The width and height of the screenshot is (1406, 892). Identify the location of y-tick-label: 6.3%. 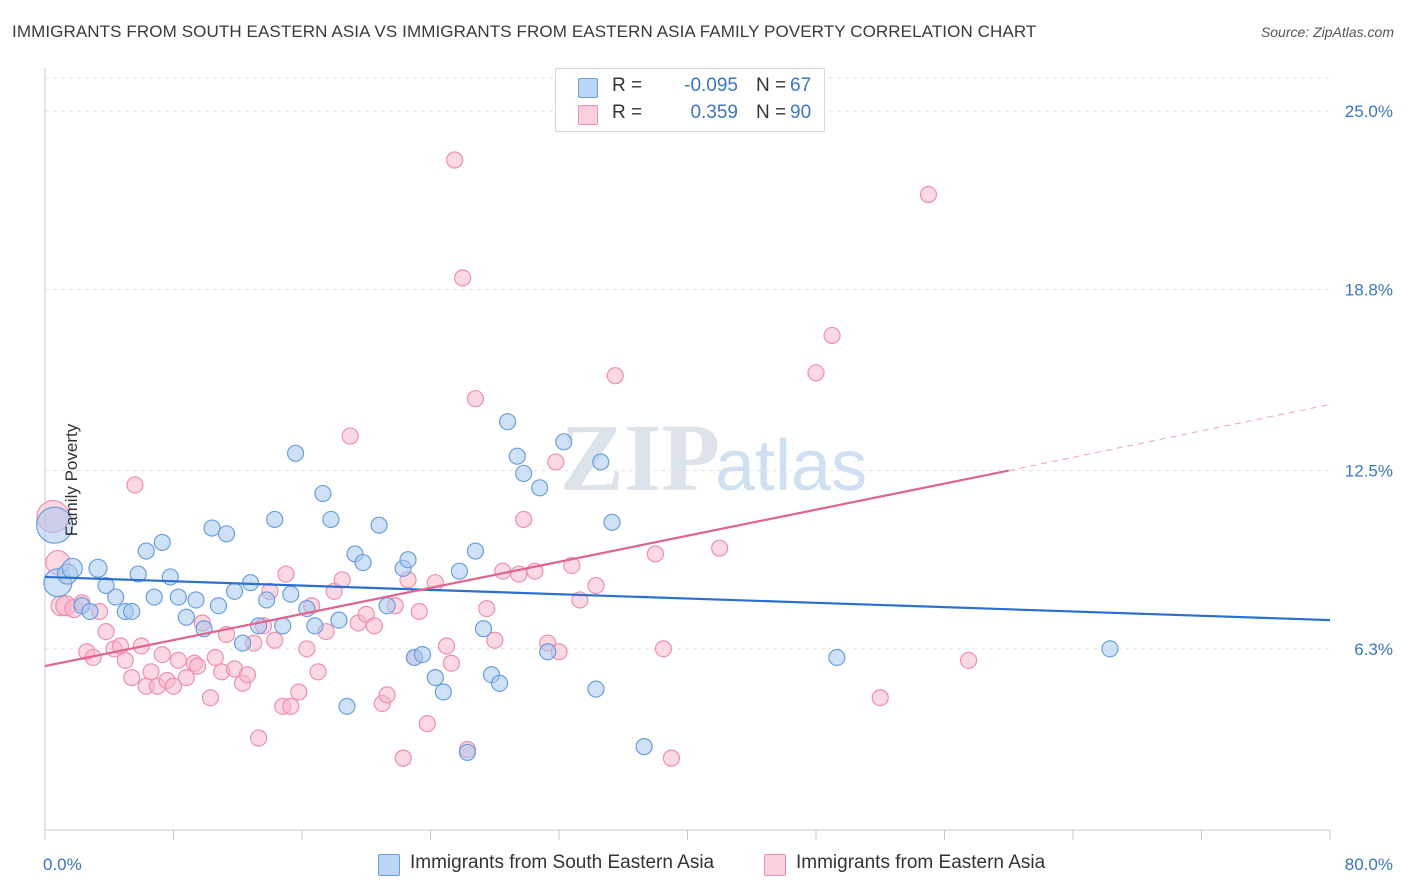
(1373, 649).